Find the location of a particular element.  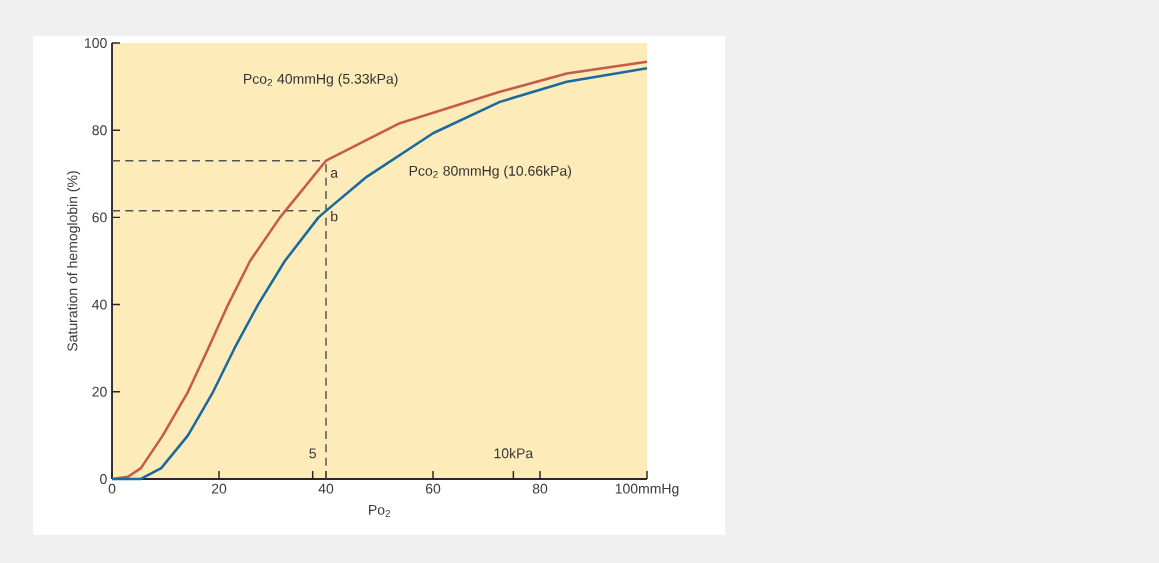

y-tick-label: 20 is located at coordinates (99, 391).